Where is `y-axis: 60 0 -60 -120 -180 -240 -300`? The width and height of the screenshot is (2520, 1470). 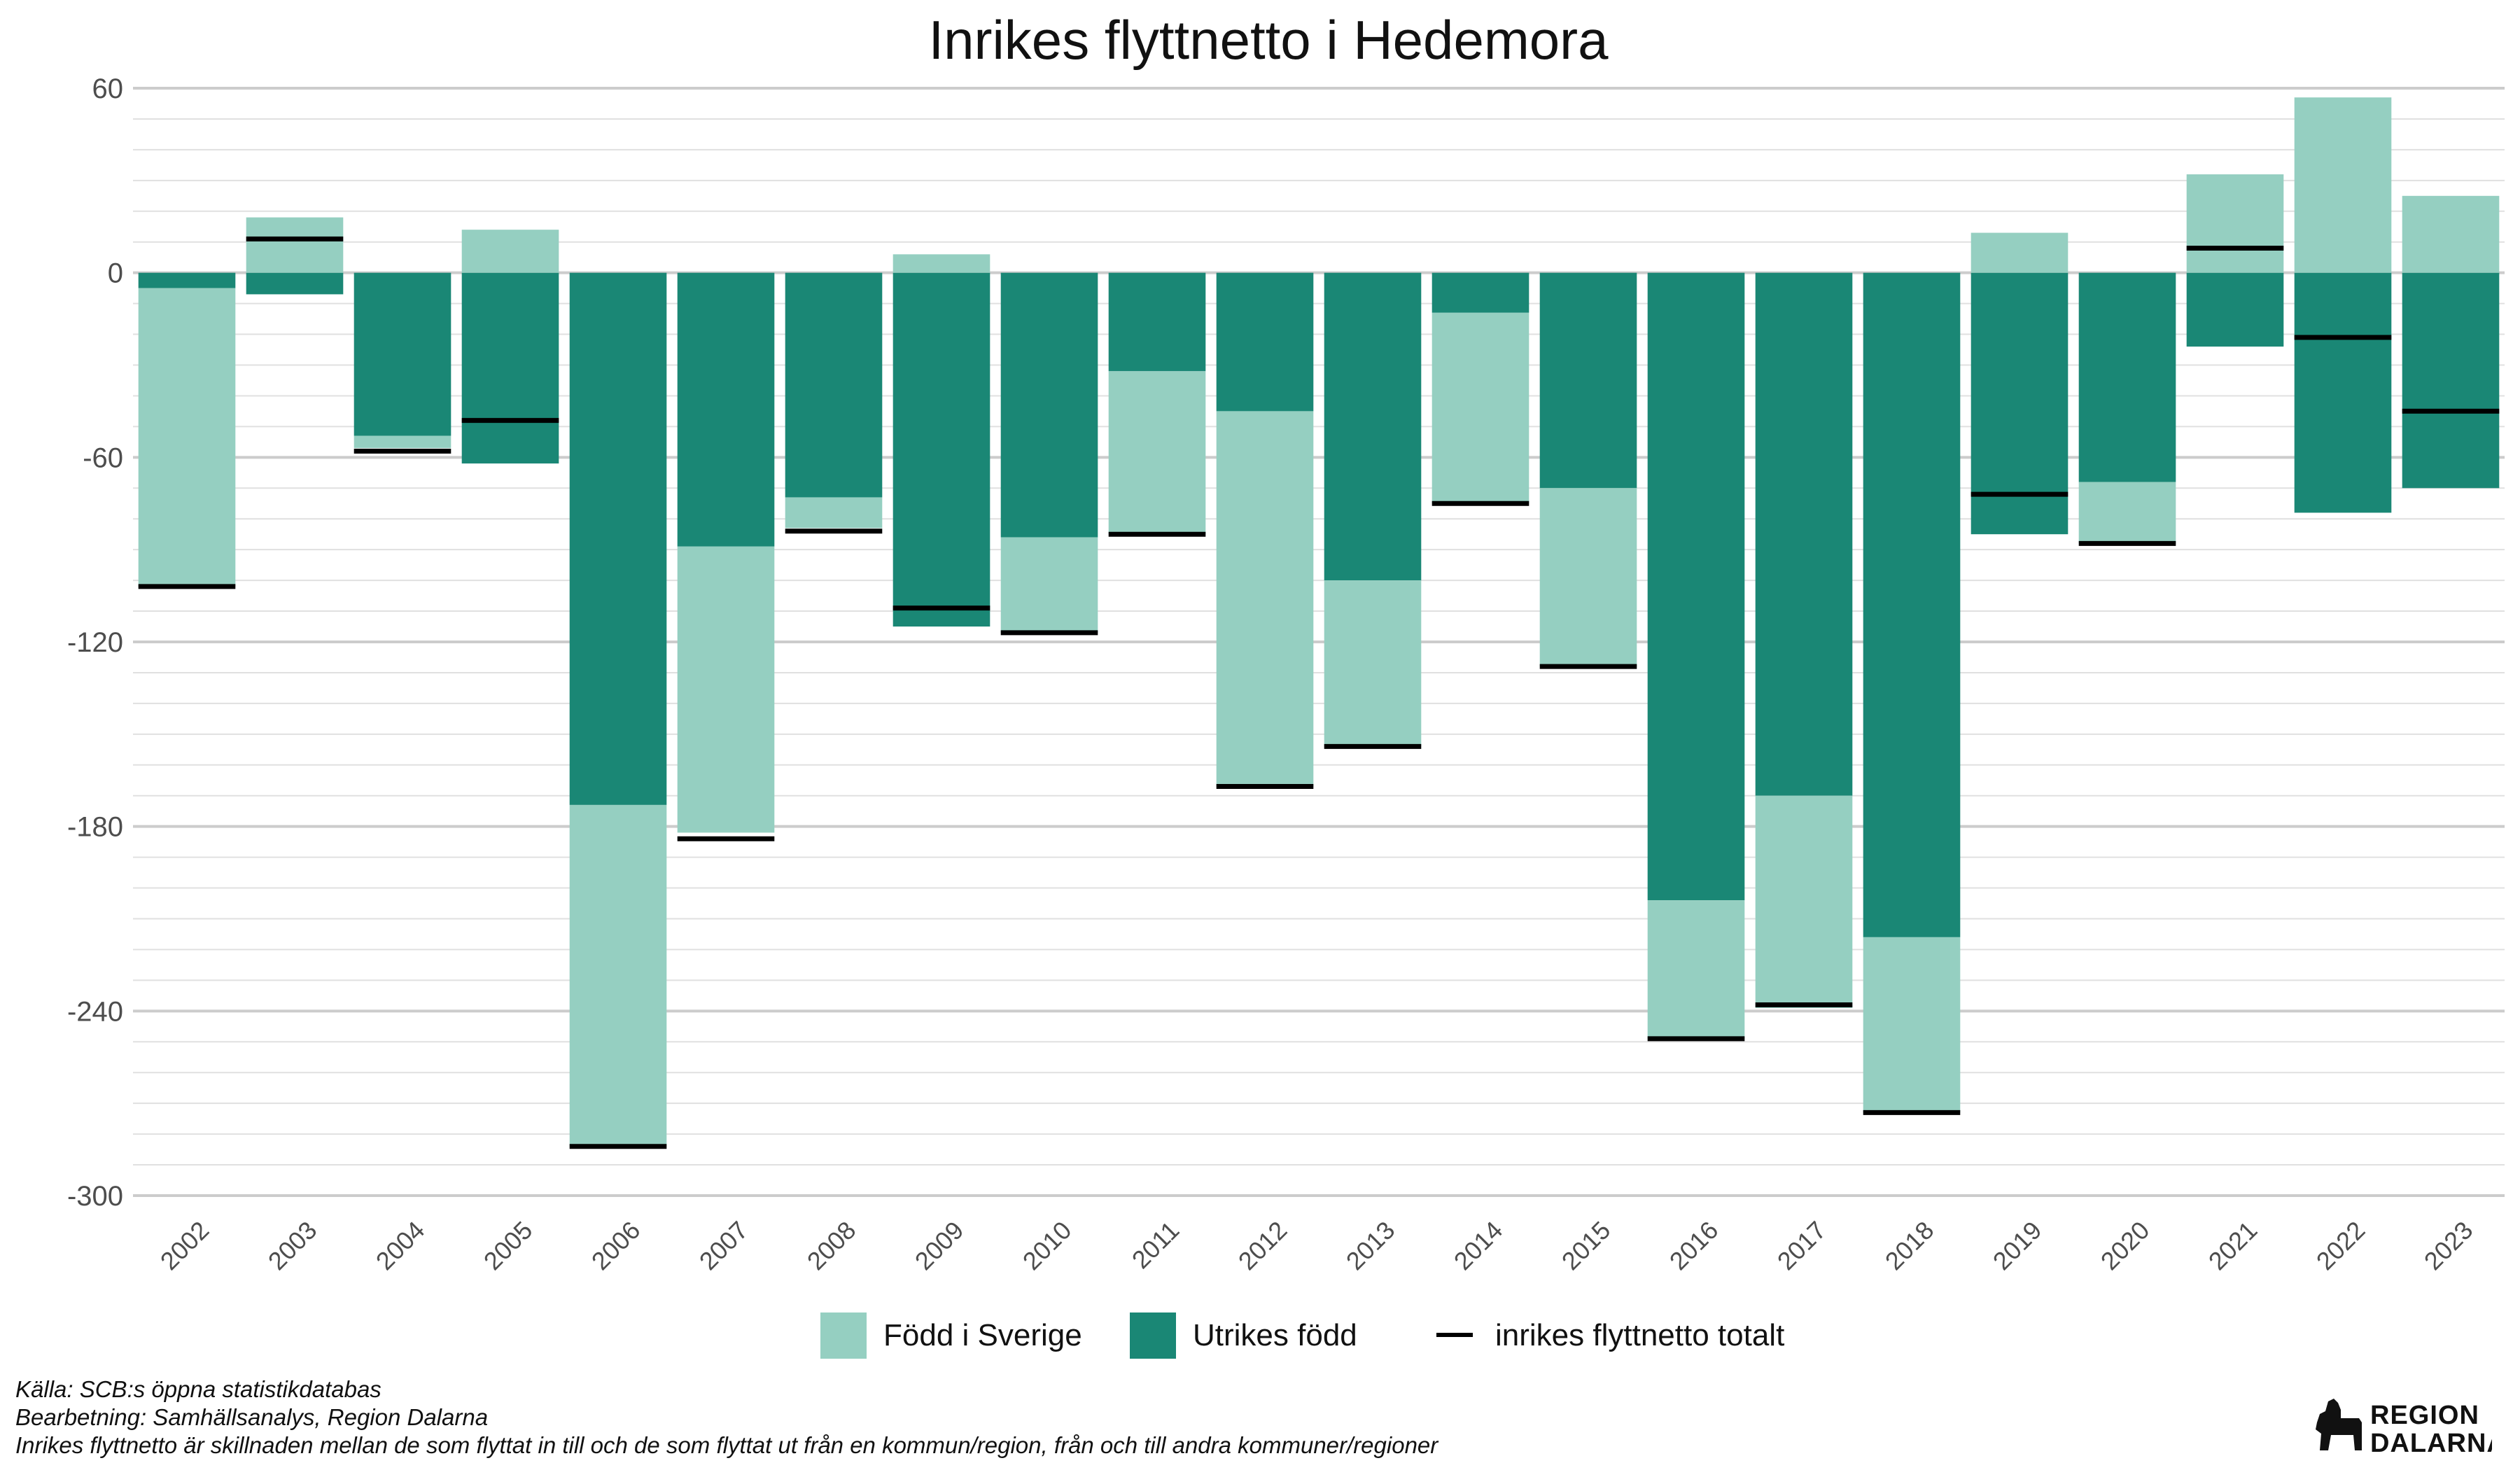 y-axis: 60 0 -60 -120 -180 -240 -300 is located at coordinates (95, 643).